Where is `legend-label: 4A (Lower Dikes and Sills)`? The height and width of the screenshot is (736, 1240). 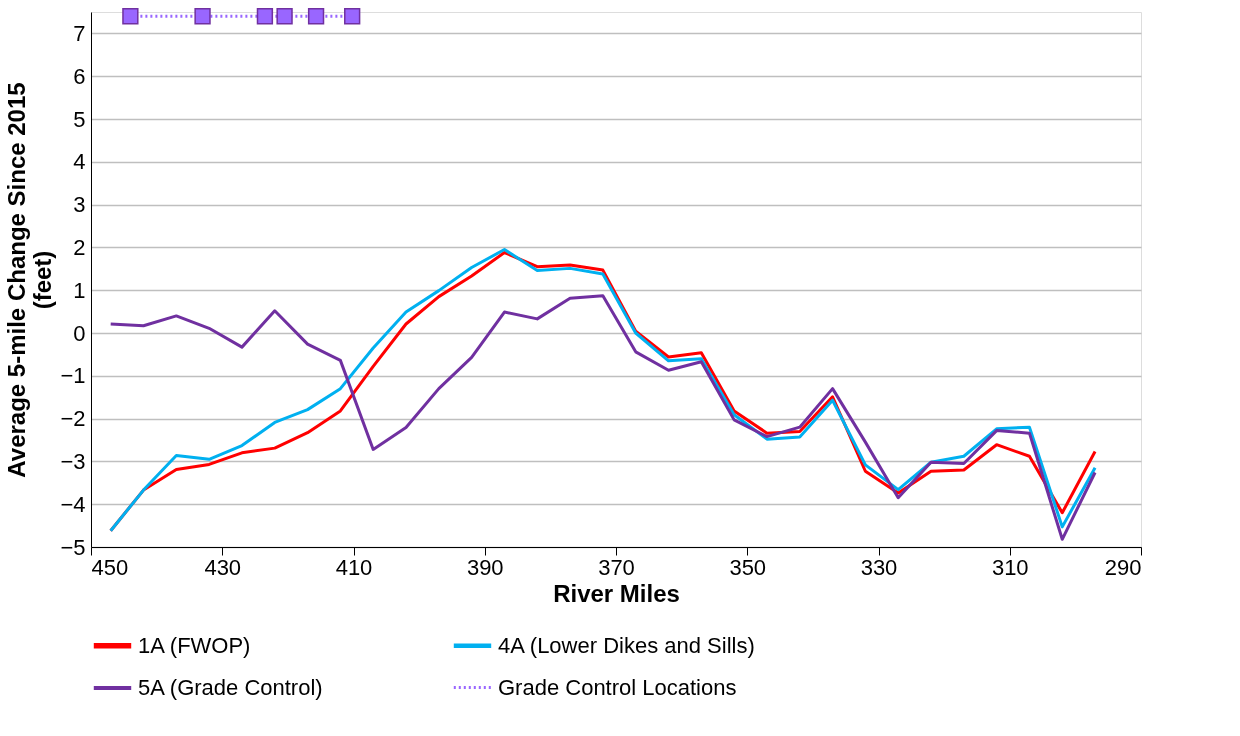 legend-label: 4A (Lower Dikes and Sills) is located at coordinates (626, 645).